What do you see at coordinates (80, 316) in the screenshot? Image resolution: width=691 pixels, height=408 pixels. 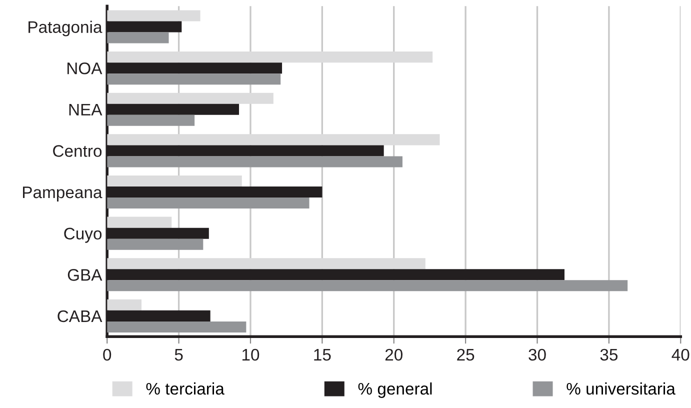 I see `y-tick-label: CABA` at bounding box center [80, 316].